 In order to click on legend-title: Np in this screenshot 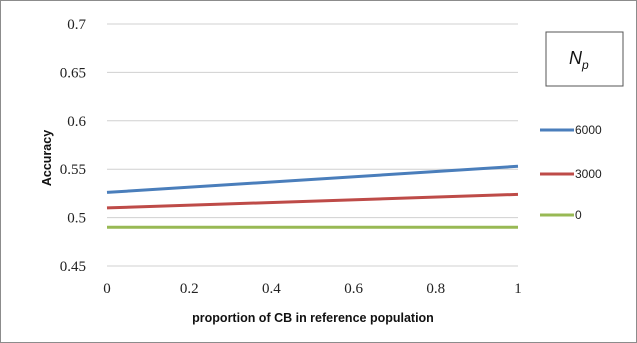, I will do `click(579, 60)`.